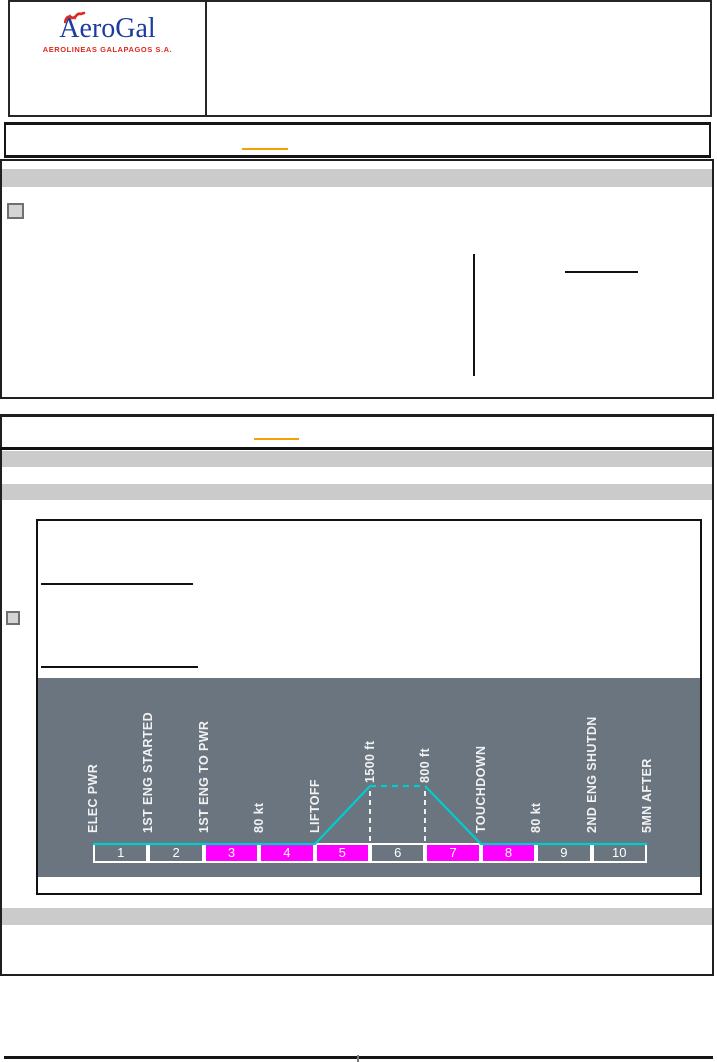 The image size is (717, 1062). Describe the element at coordinates (357, 448) in the screenshot. I see `section-header-divider` at that location.